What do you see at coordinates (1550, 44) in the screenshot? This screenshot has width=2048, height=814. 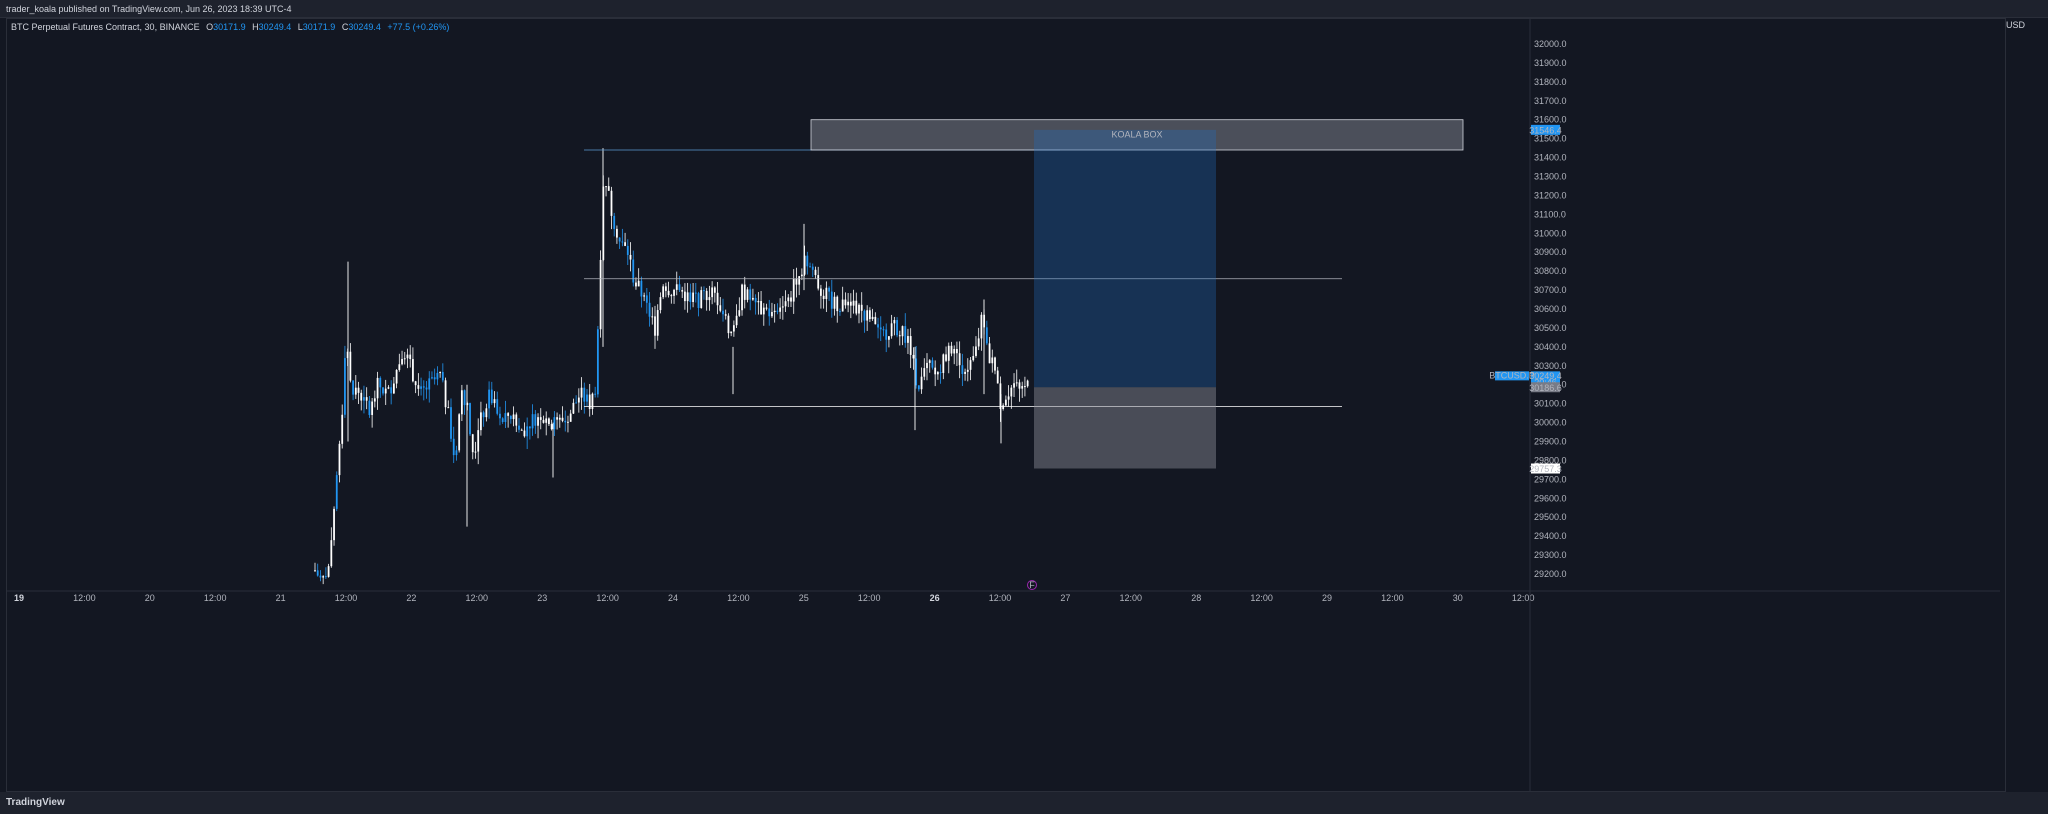 I see `price-tick-label: 32000.0` at bounding box center [1550, 44].